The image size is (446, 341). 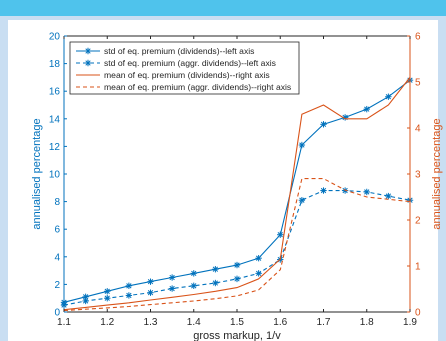 What do you see at coordinates (151, 322) in the screenshot?
I see `x-tick-label-3: 1.3` at bounding box center [151, 322].